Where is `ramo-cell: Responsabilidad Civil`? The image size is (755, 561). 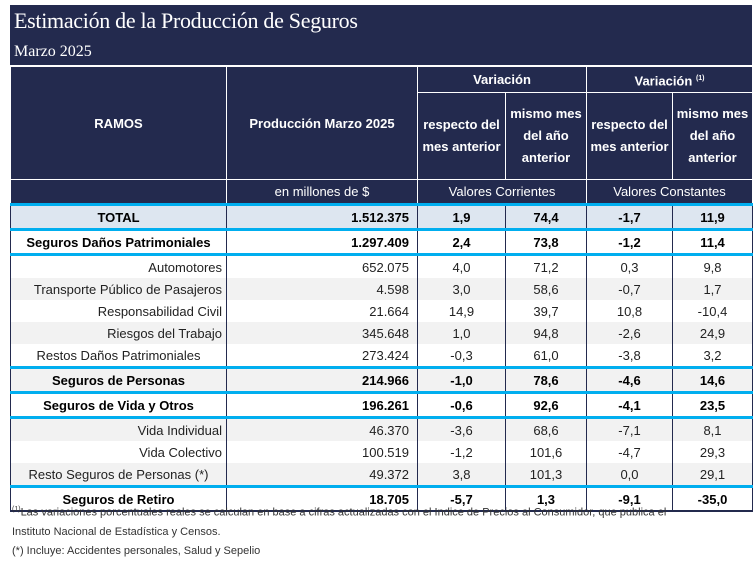 ramo-cell: Responsabilidad Civil is located at coordinates (118, 311).